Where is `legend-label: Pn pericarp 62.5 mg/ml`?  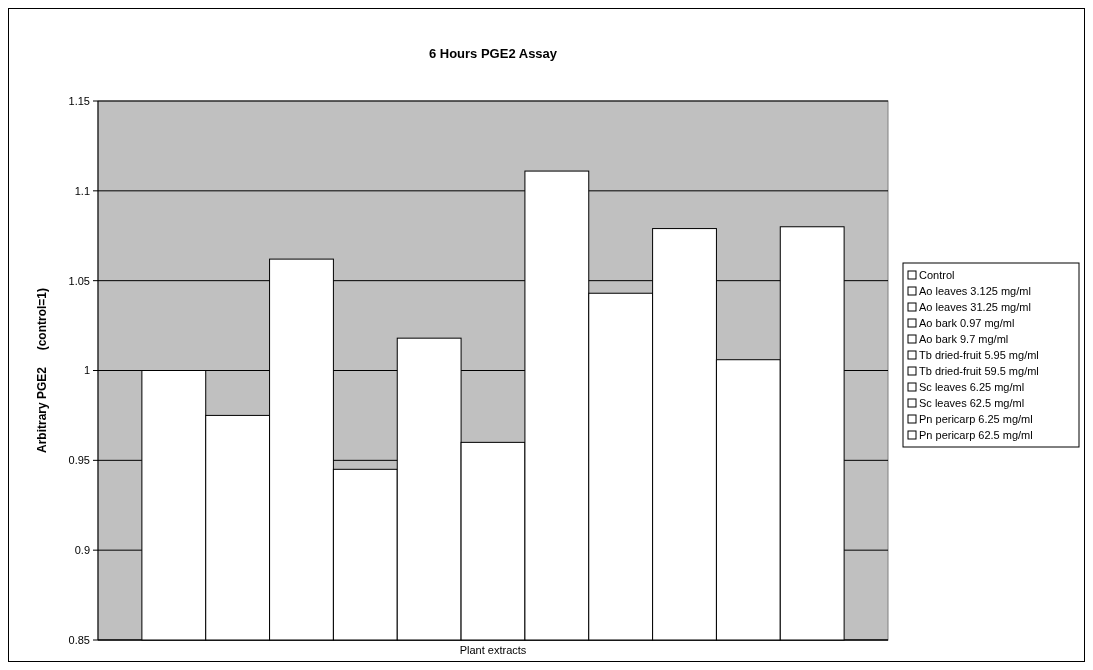 legend-label: Pn pericarp 62.5 mg/ml is located at coordinates (976, 435).